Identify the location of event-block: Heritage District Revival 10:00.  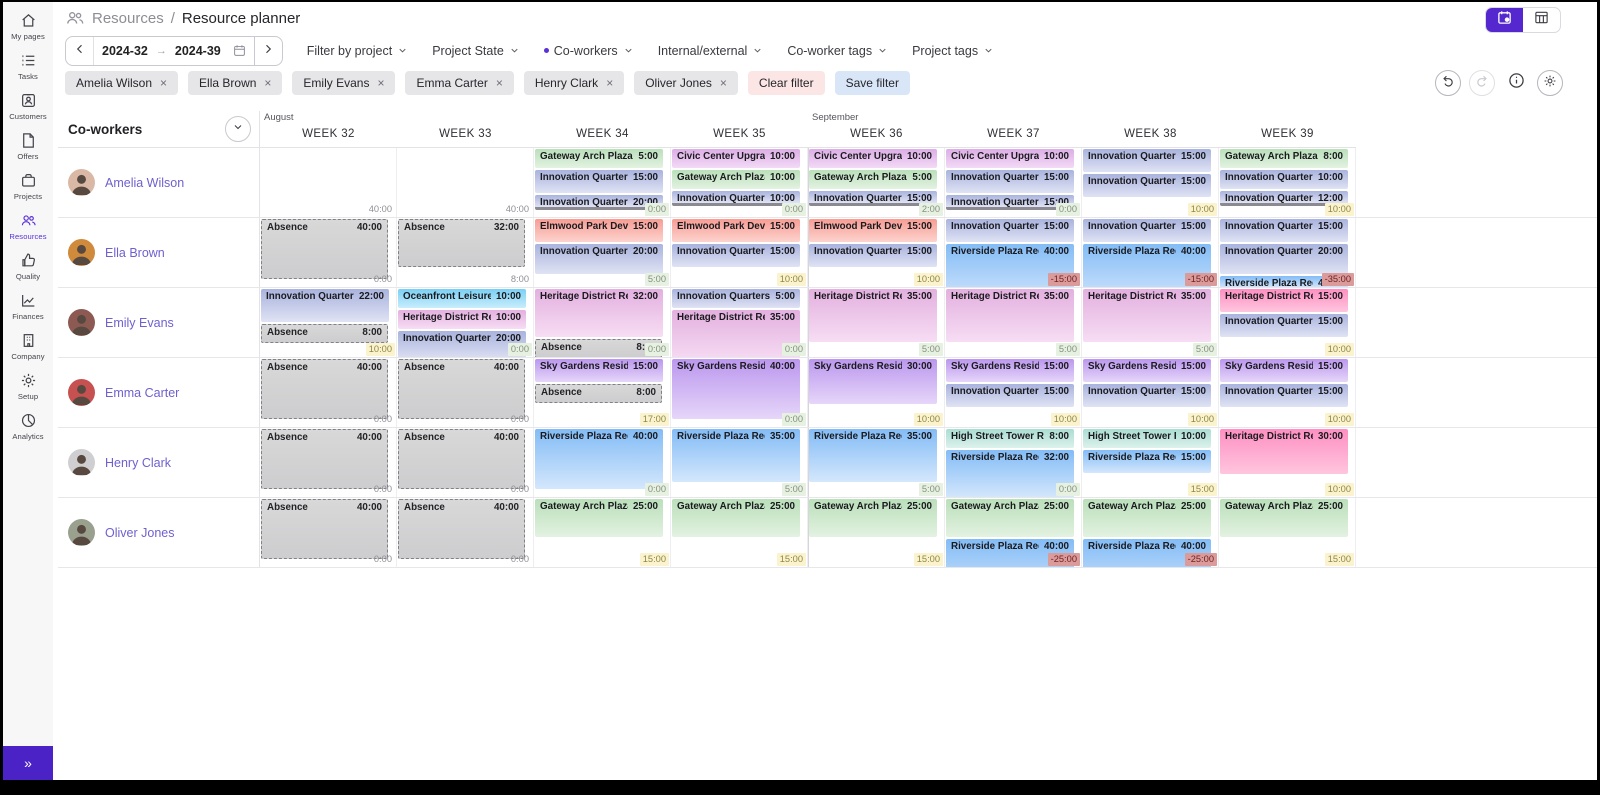
(462, 319).